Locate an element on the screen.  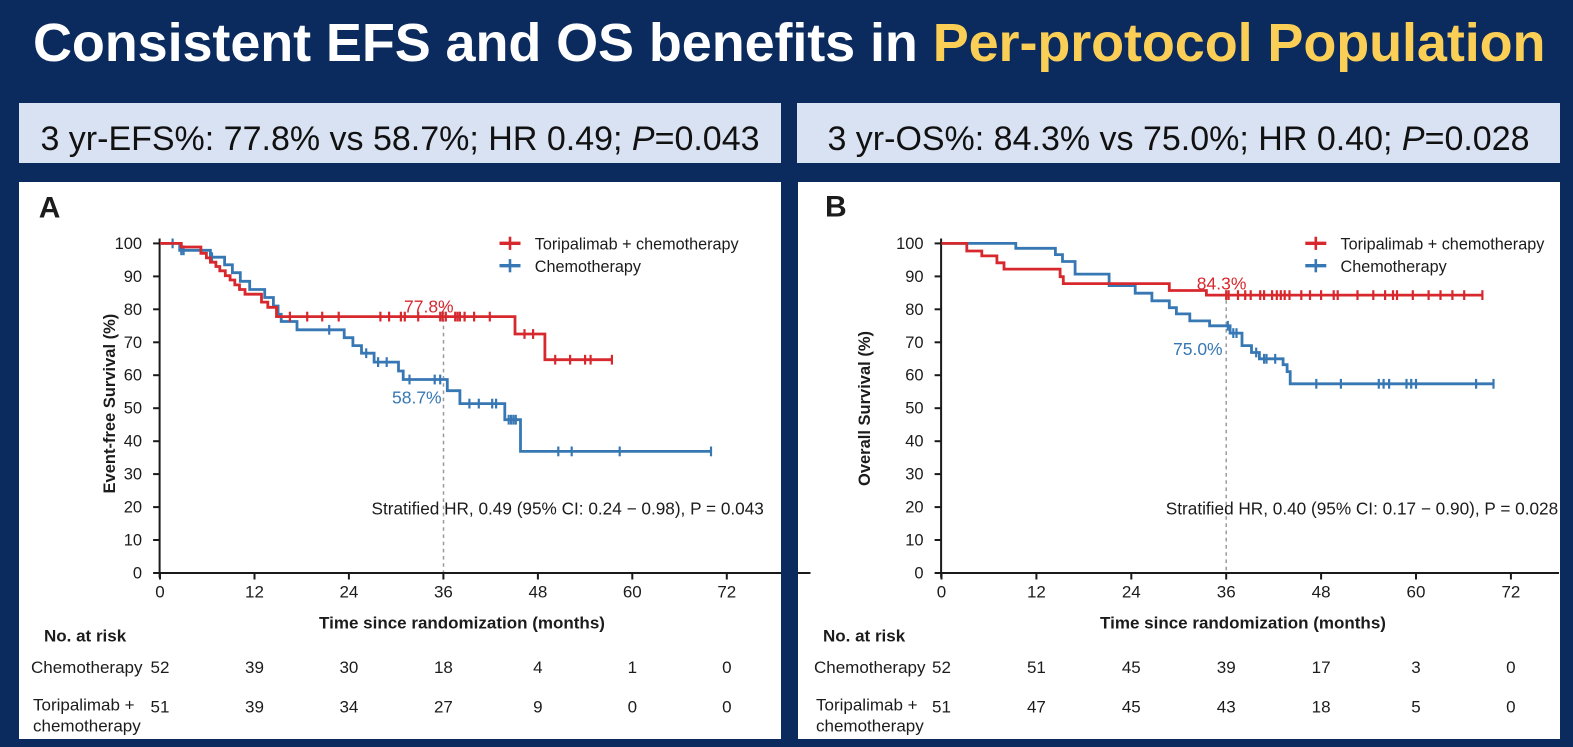
svg-text: Overall Survival (%) is located at coordinates (865, 408).